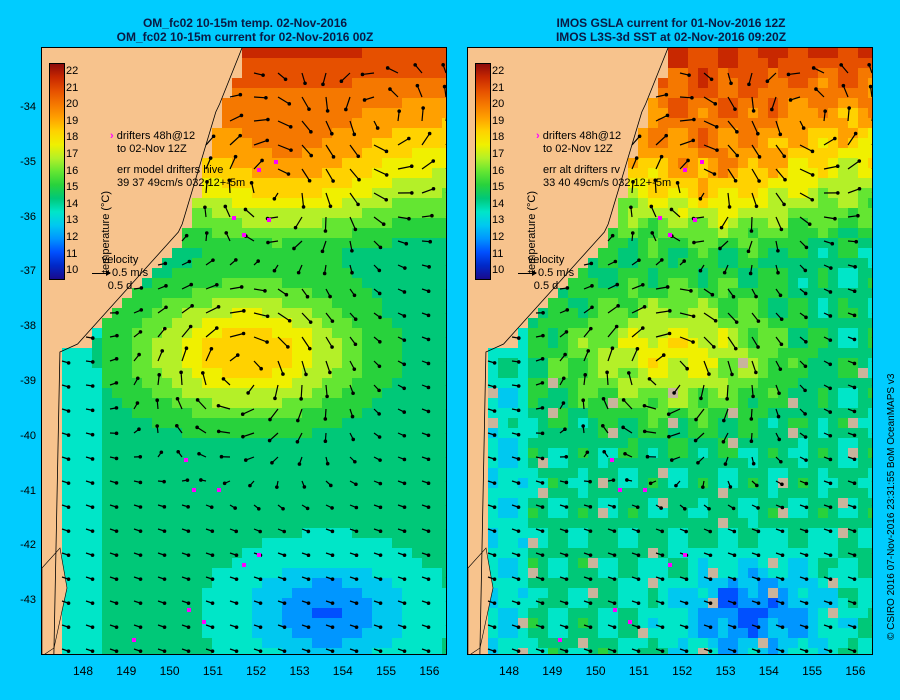 This screenshot has width=900, height=700. What do you see at coordinates (72, 203) in the screenshot?
I see `colorbar-tick-label: 14` at bounding box center [72, 203].